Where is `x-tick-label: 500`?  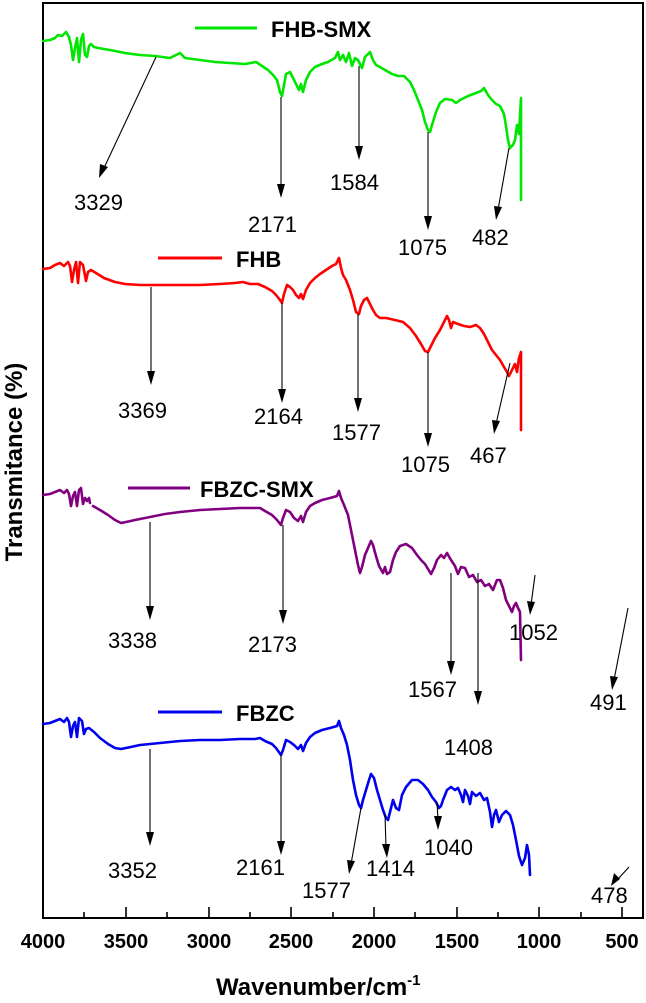 x-tick-label: 500 is located at coordinates (621, 942).